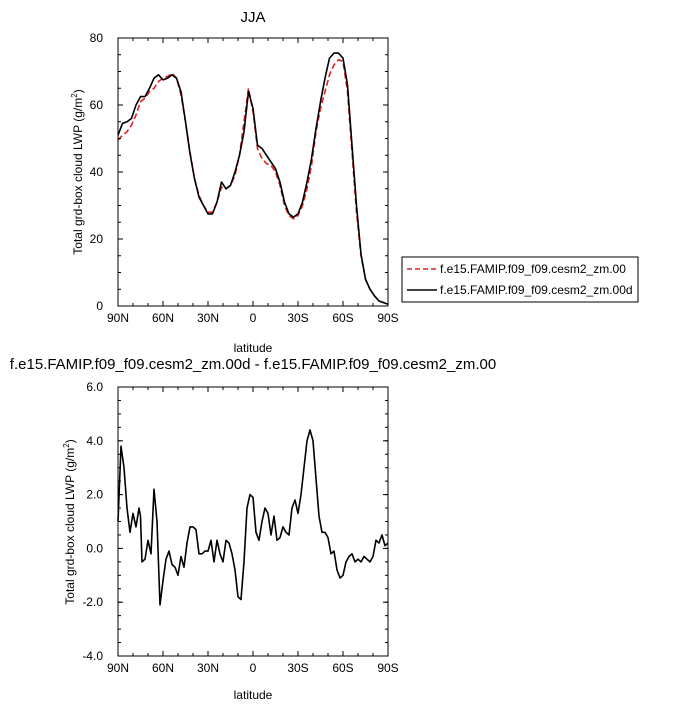  What do you see at coordinates (70, 441) in the screenshot?
I see `bottom-y-axis-label-close: )` at bounding box center [70, 441].